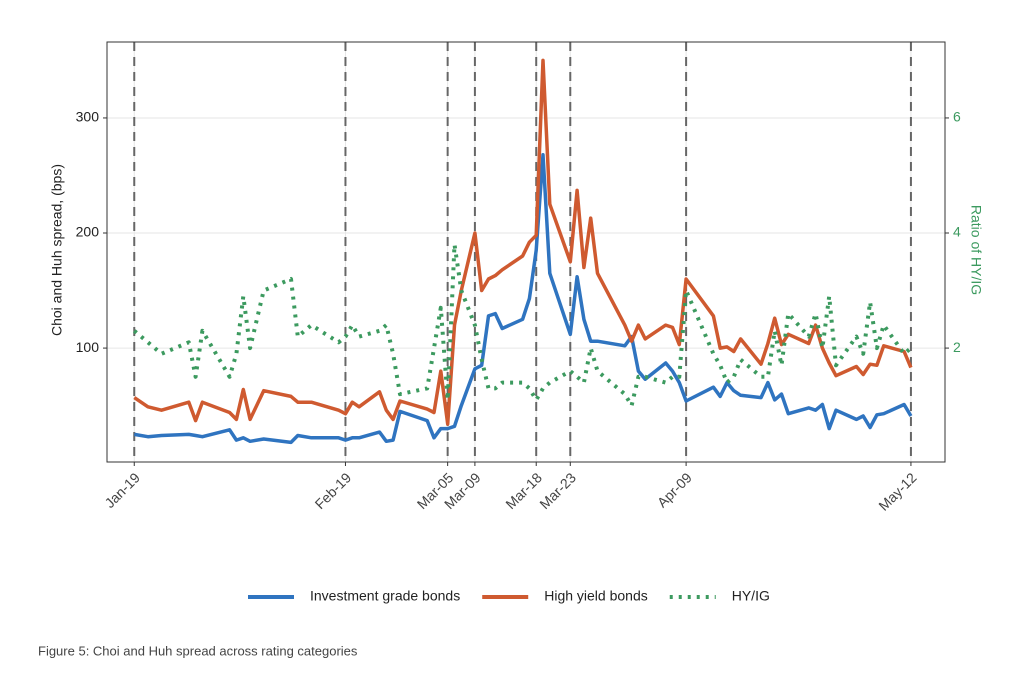 The height and width of the screenshot is (698, 1024). Describe the element at coordinates (385, 596) in the screenshot. I see `legend-label: Investment grade bonds` at that location.